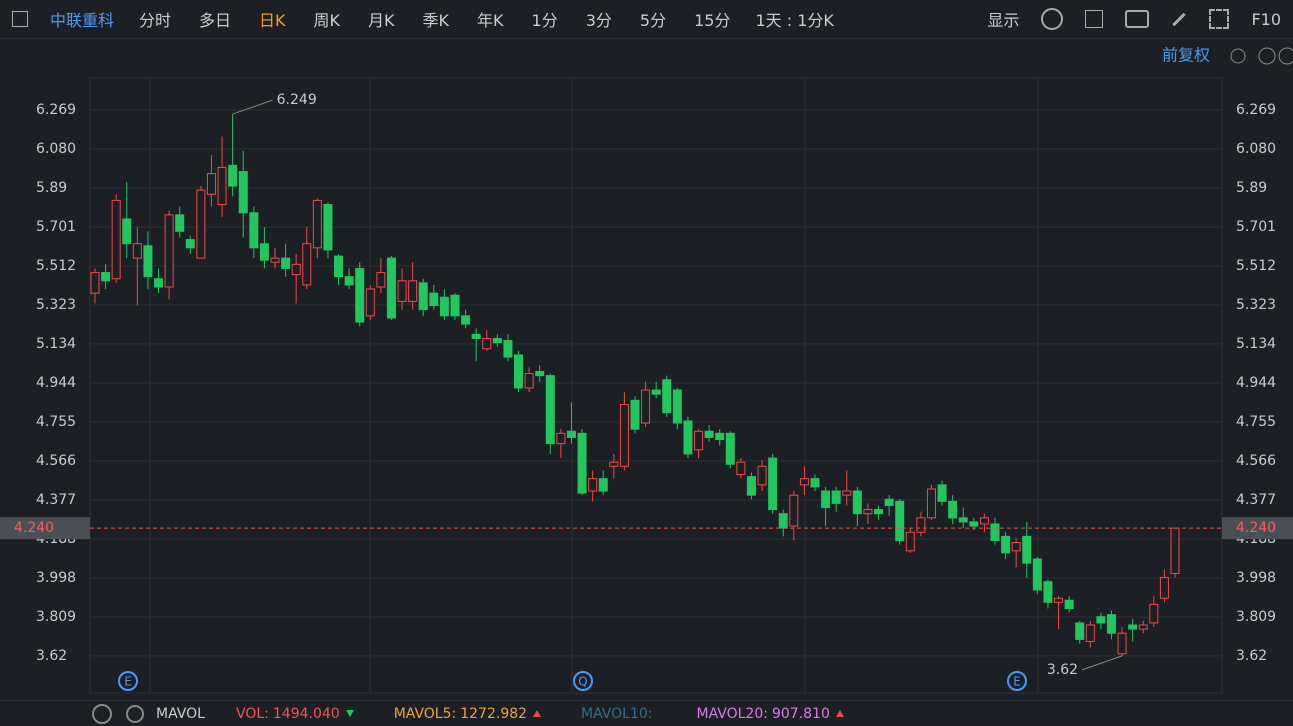 The image size is (1293, 726). I want to click on sidebar-toggle, so click(20, 19).